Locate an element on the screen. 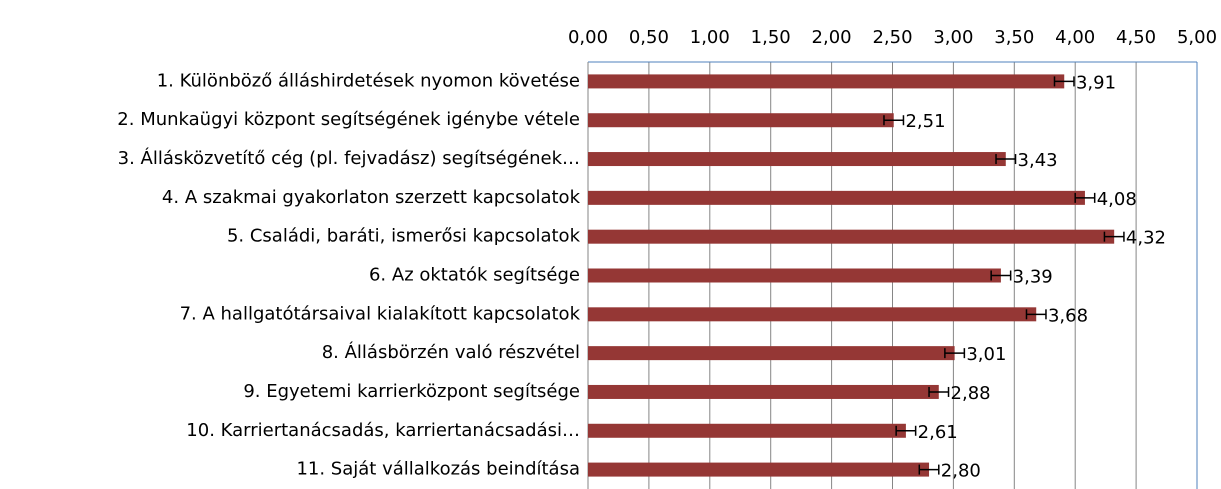 The image size is (1221, 489). y-tick-label: 8. Állásbörzén való részvétel is located at coordinates (451, 352).